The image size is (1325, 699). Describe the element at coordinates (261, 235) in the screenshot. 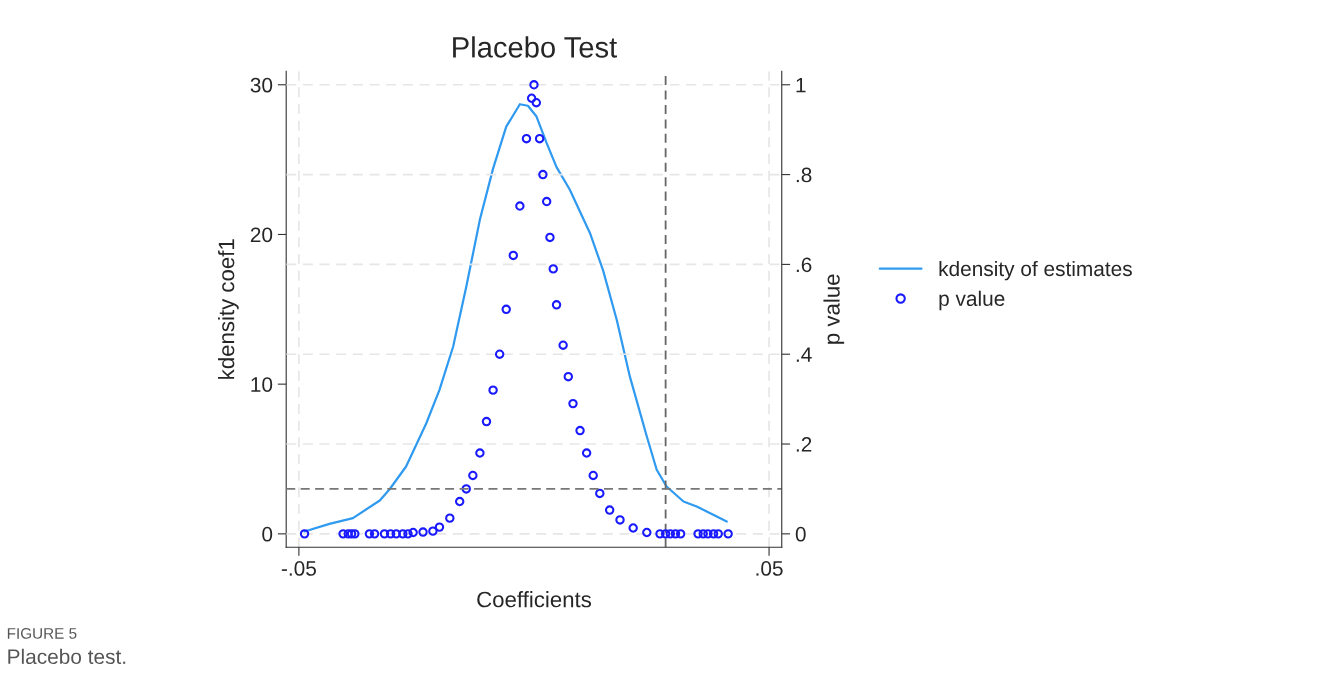

I see `y-tick-label: 20` at that location.